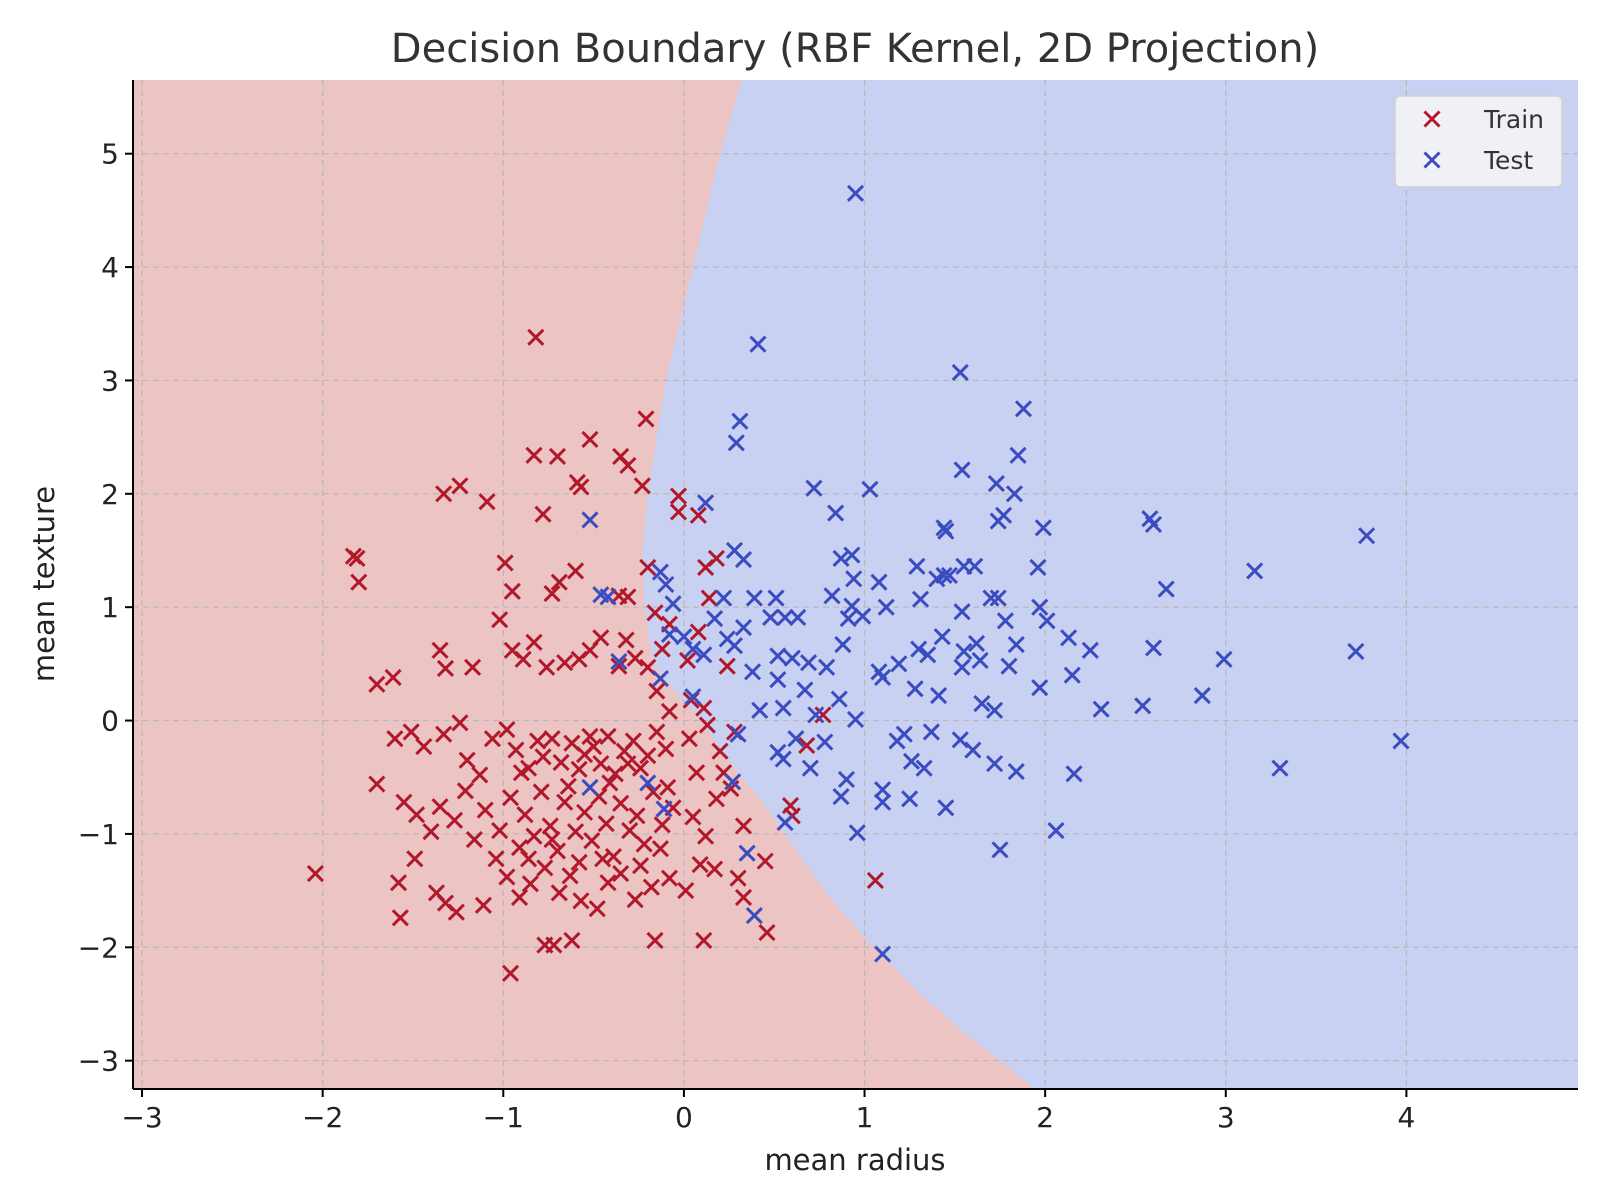 The image size is (1600, 1200). Describe the element at coordinates (110, 721) in the screenshot. I see `y-tick-label: 0` at that location.